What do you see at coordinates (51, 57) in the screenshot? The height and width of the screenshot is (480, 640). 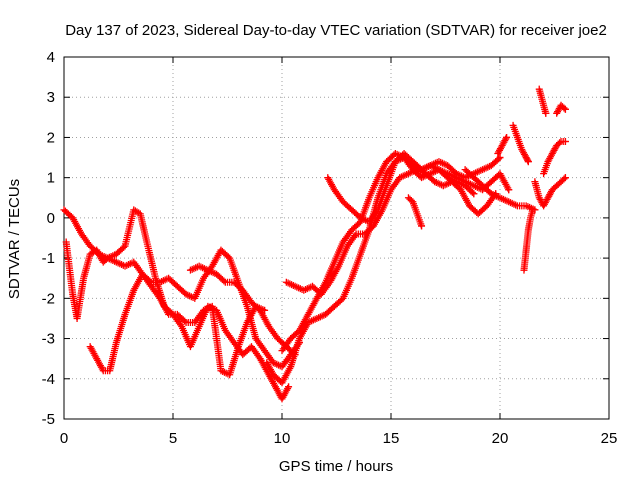 I see `y-tick-label: 4` at bounding box center [51, 57].